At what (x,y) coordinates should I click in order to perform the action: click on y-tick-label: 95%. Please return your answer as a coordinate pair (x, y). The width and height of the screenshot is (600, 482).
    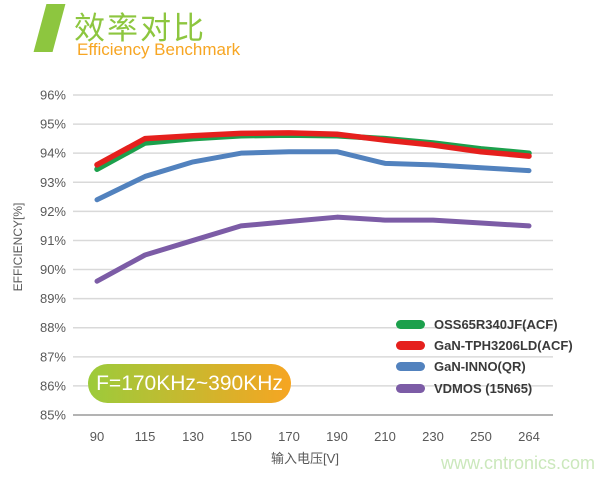
    Looking at the image, I should click on (53, 124).